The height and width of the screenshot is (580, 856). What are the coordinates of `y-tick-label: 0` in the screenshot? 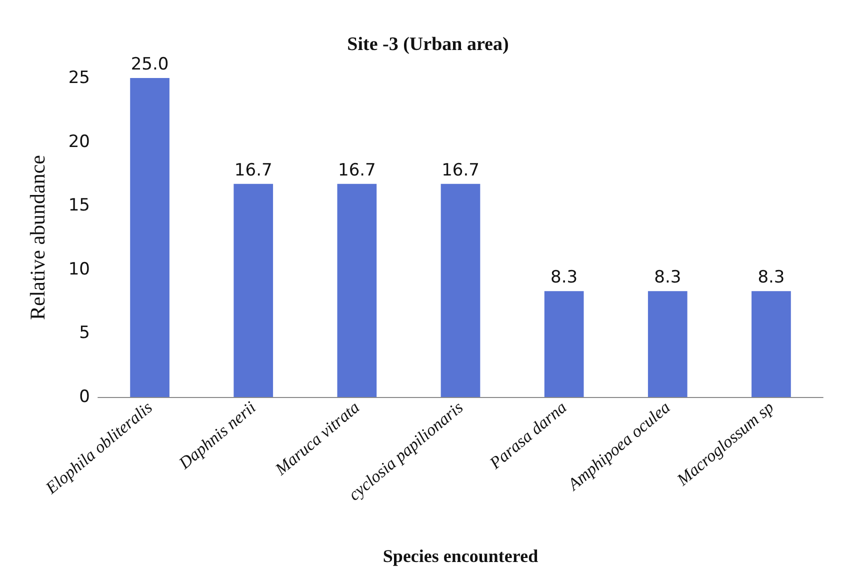 It's located at (84, 397).